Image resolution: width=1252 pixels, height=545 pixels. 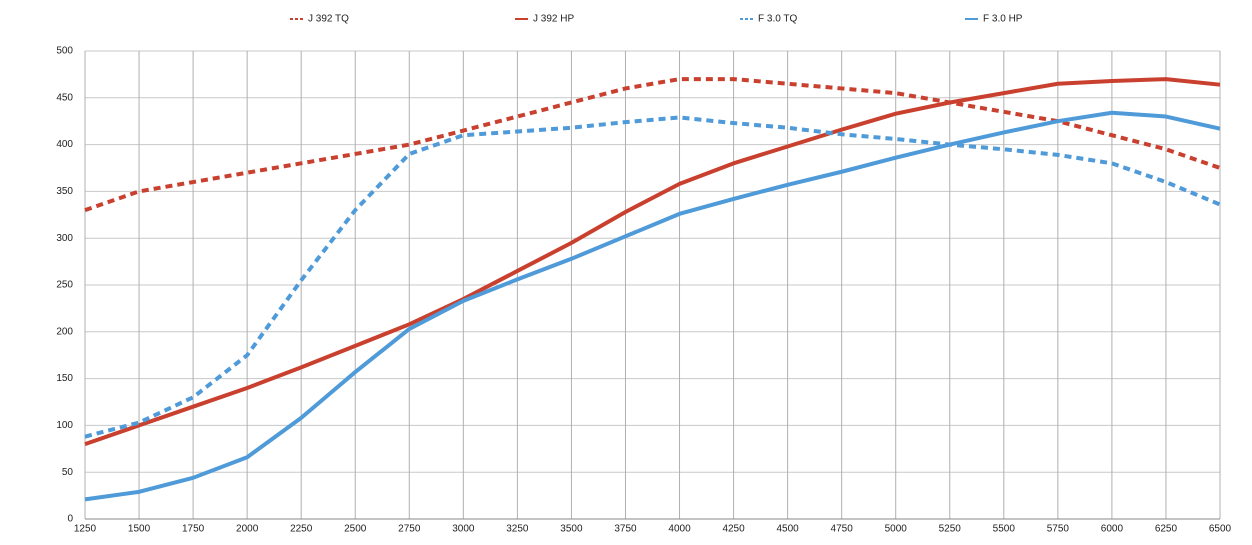 I want to click on legend-label: F 3.0 TQ, so click(x=777, y=19).